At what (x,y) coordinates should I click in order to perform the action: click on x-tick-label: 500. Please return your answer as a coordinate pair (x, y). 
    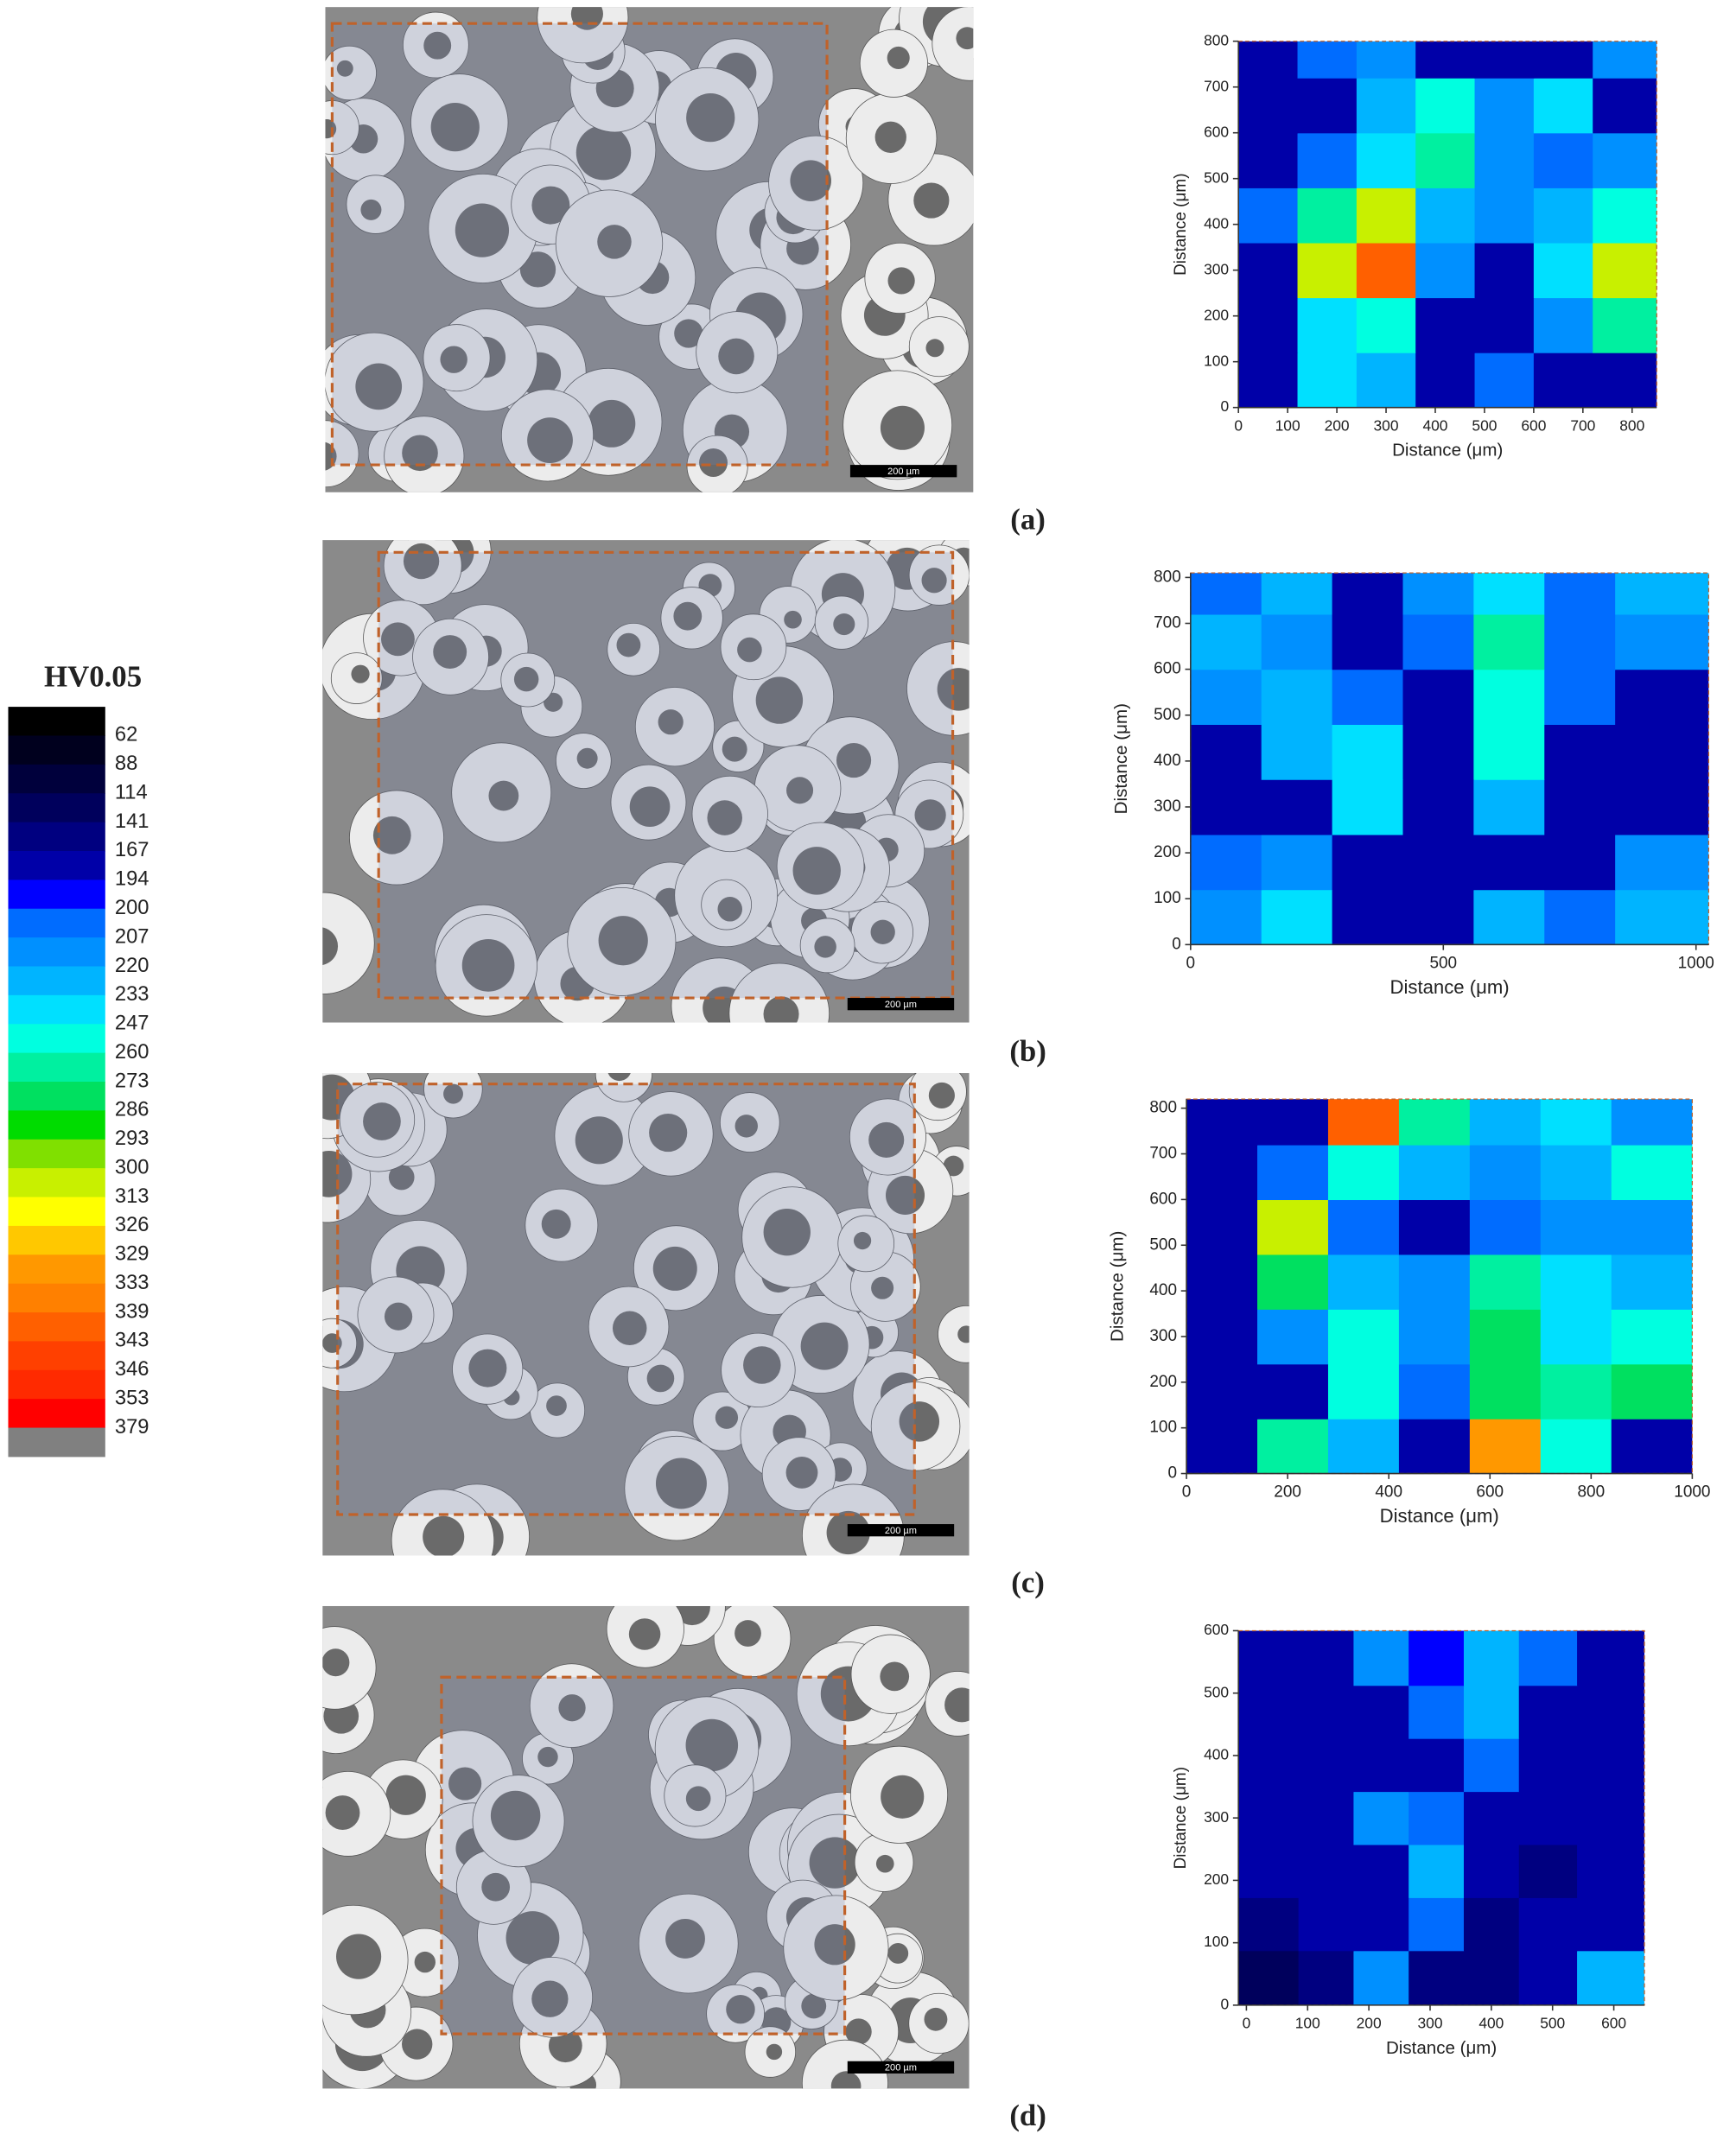
    Looking at the image, I should click on (1552, 2023).